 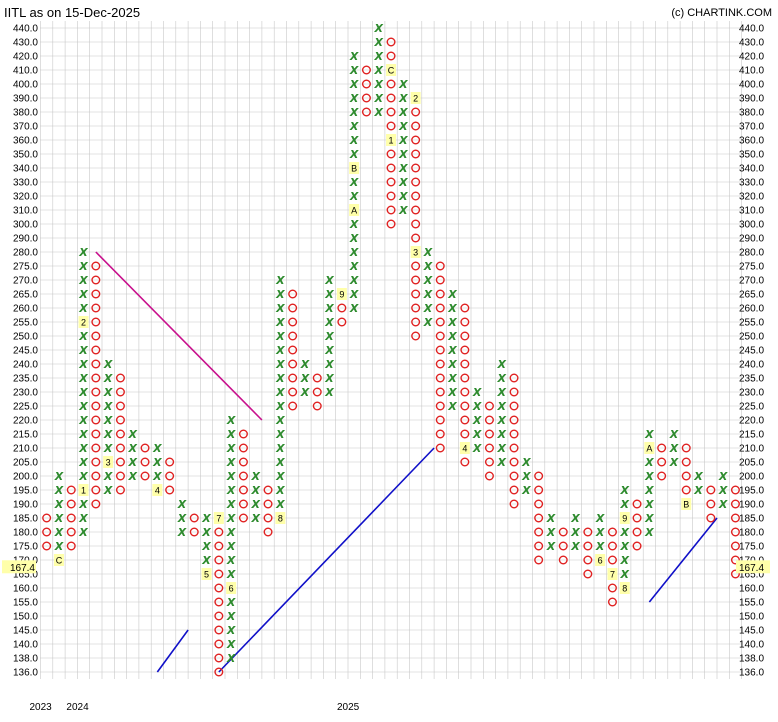 What do you see at coordinates (25, 267) in the screenshot?
I see `y-tick-label-left: 275.0` at bounding box center [25, 267].